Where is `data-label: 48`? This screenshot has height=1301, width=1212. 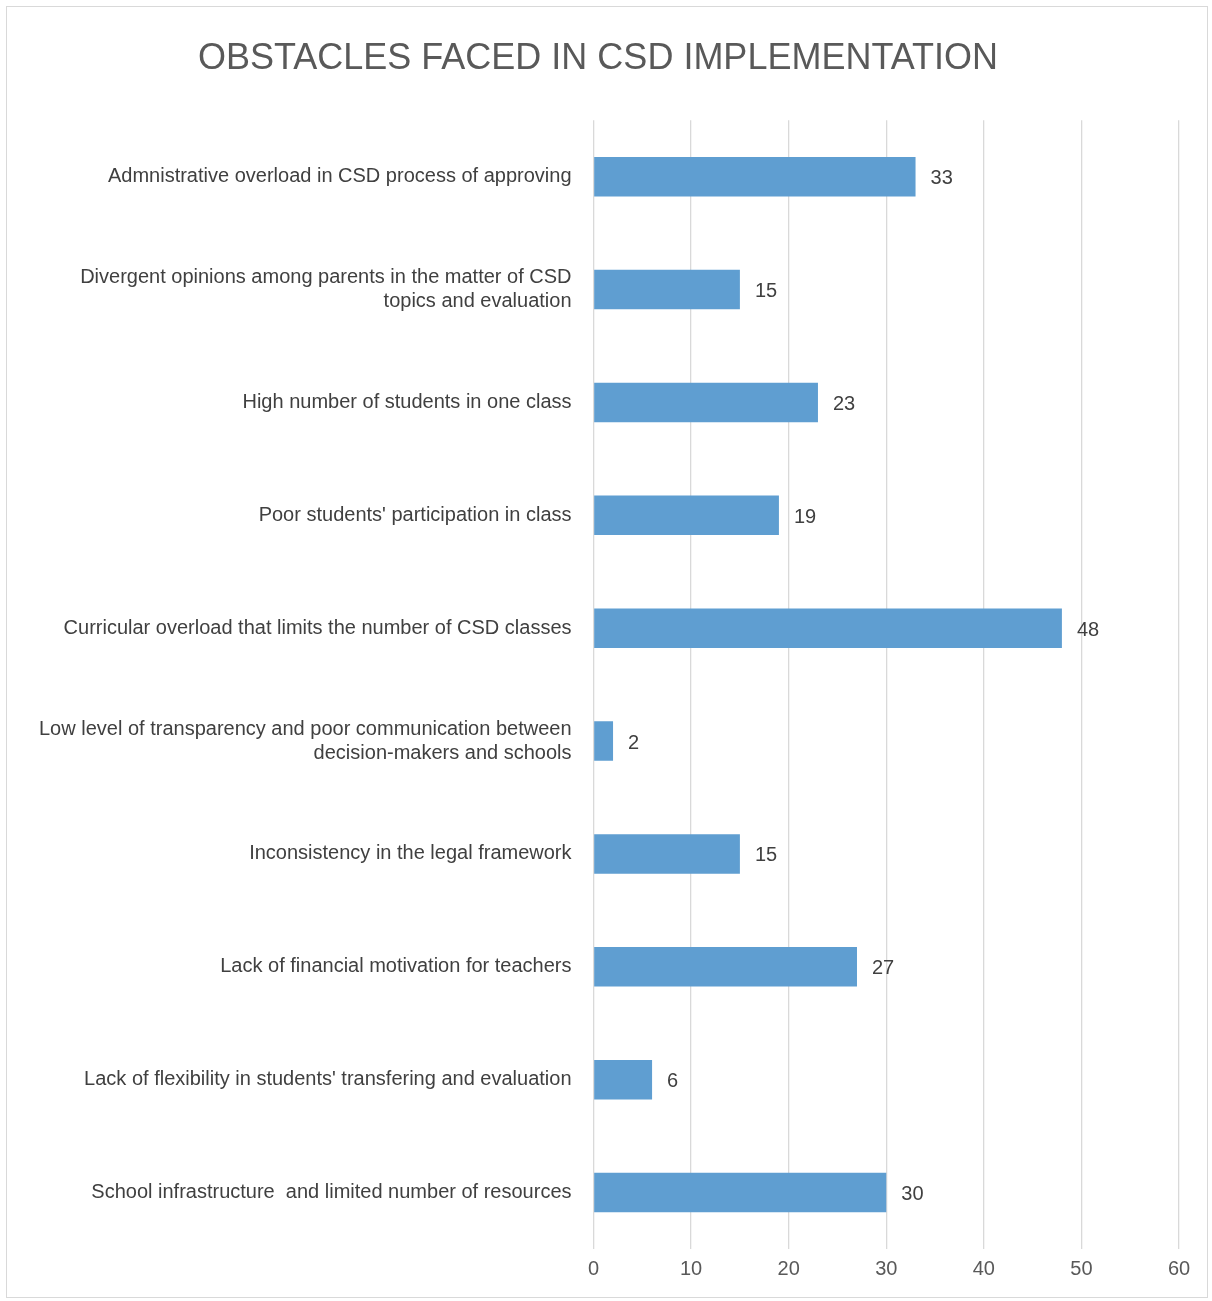
data-label: 48 is located at coordinates (1088, 628).